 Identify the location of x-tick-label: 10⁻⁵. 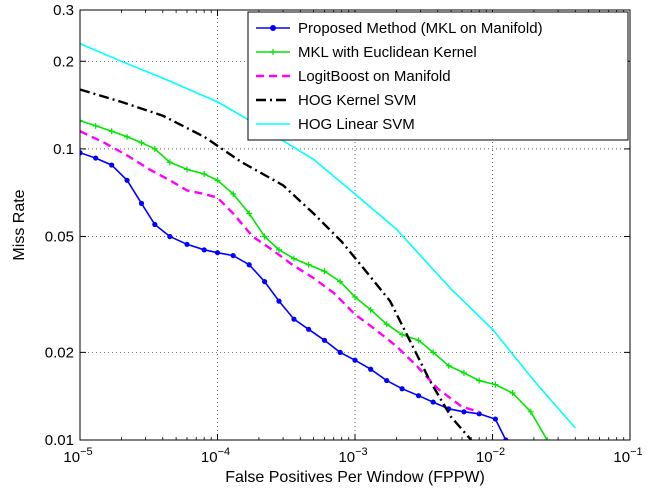
(77, 456).